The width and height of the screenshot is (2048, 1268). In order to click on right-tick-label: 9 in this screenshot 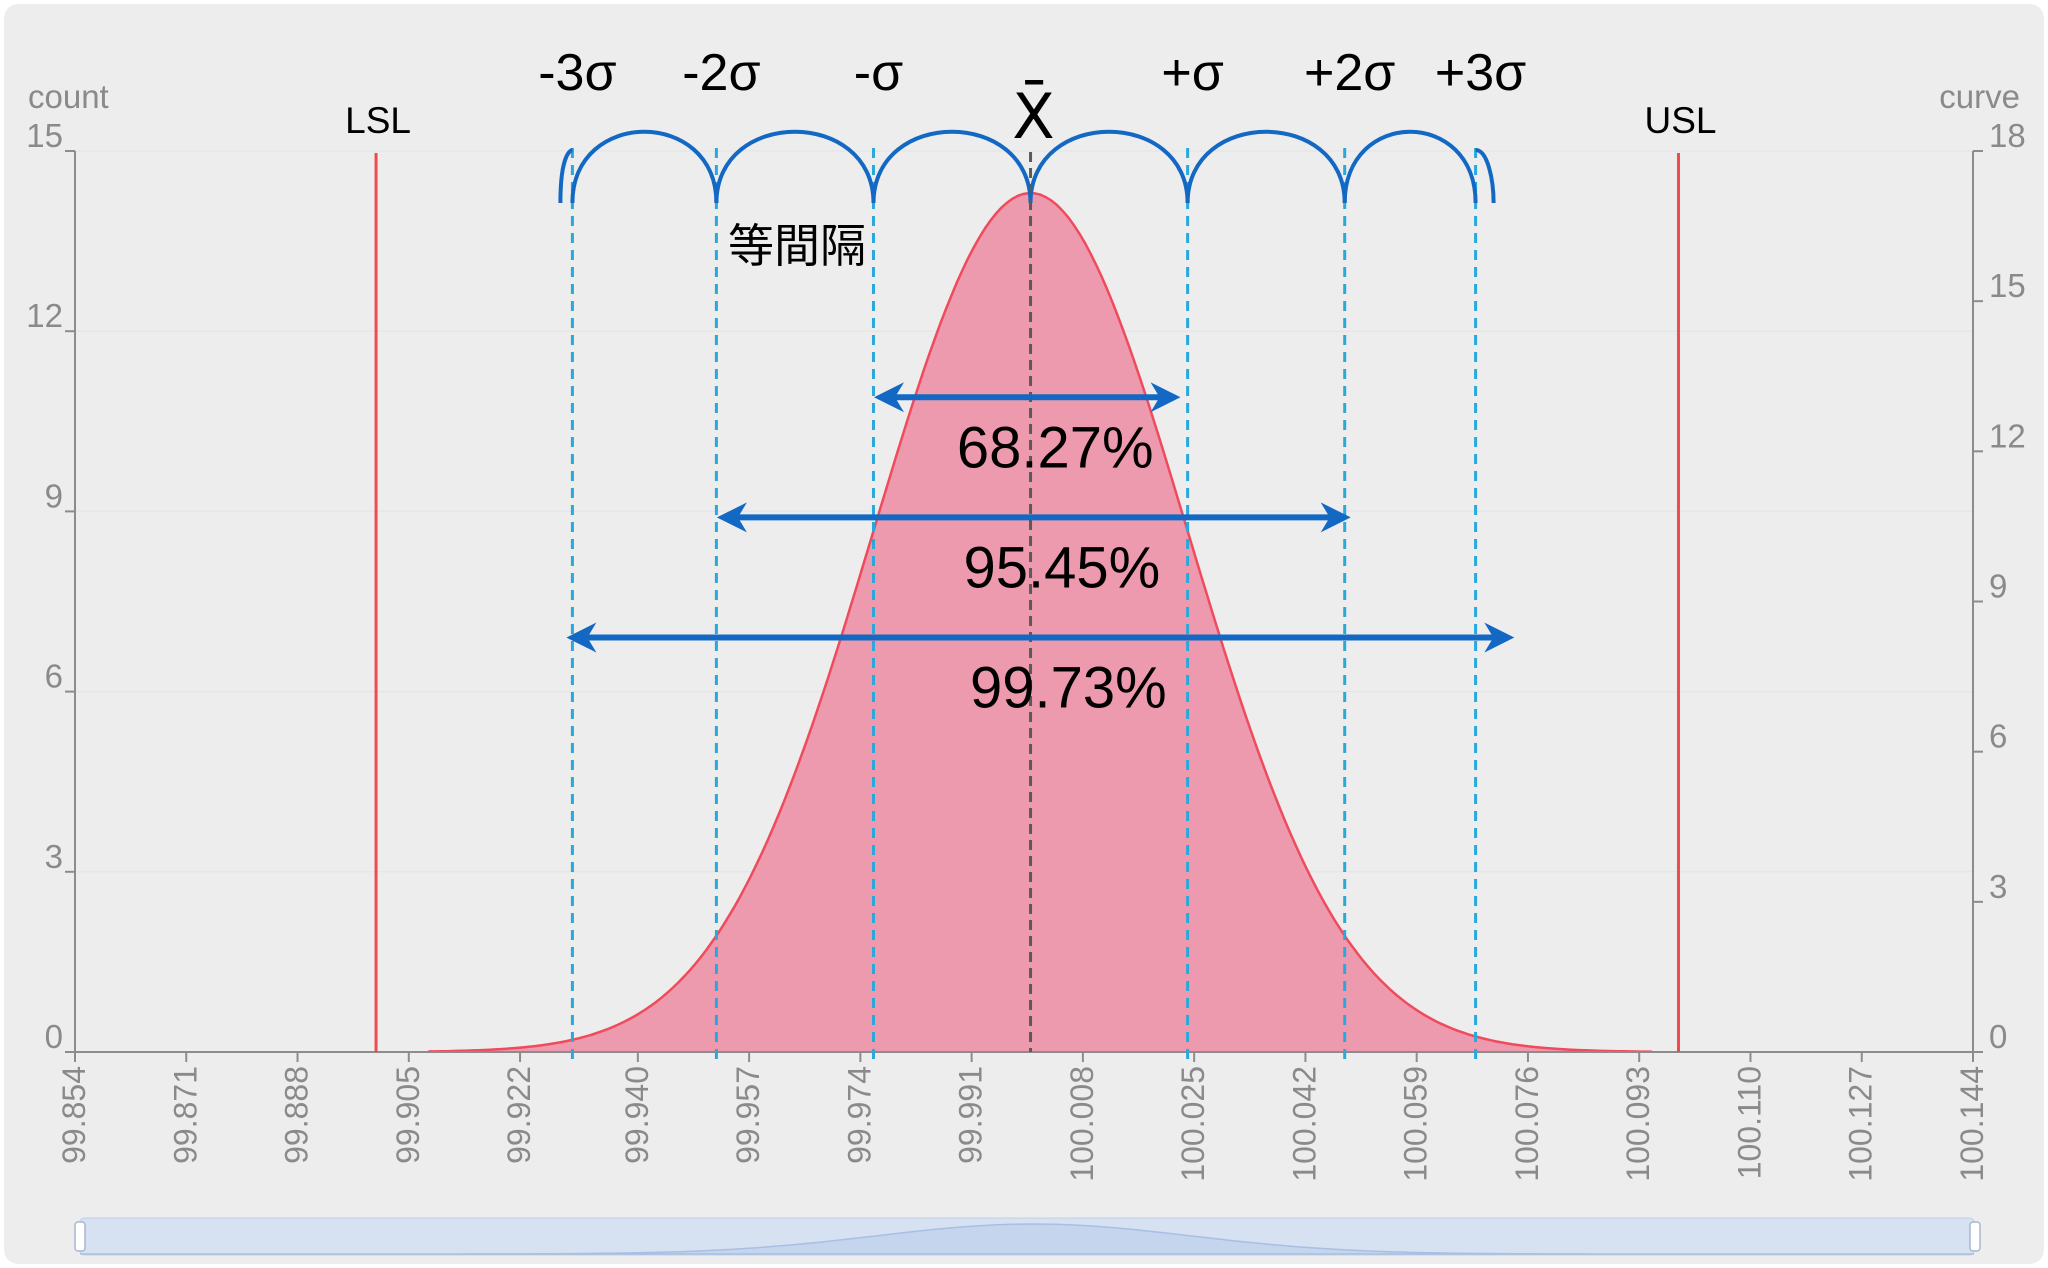, I will do `click(1998, 586)`.